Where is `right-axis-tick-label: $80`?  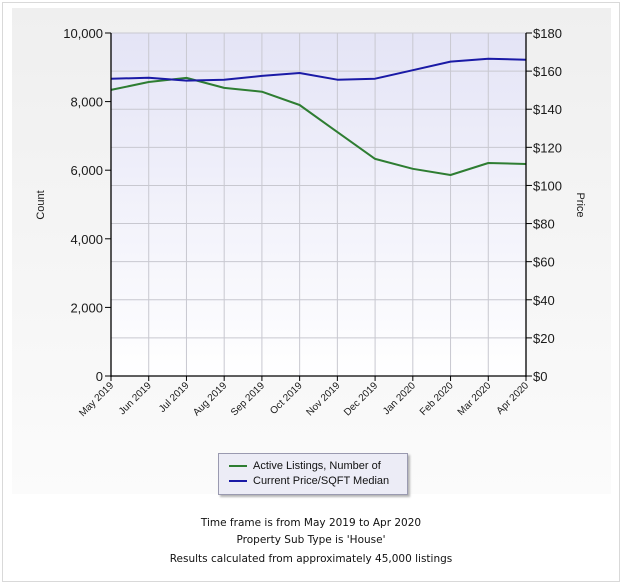 right-axis-tick-label: $80 is located at coordinates (544, 224).